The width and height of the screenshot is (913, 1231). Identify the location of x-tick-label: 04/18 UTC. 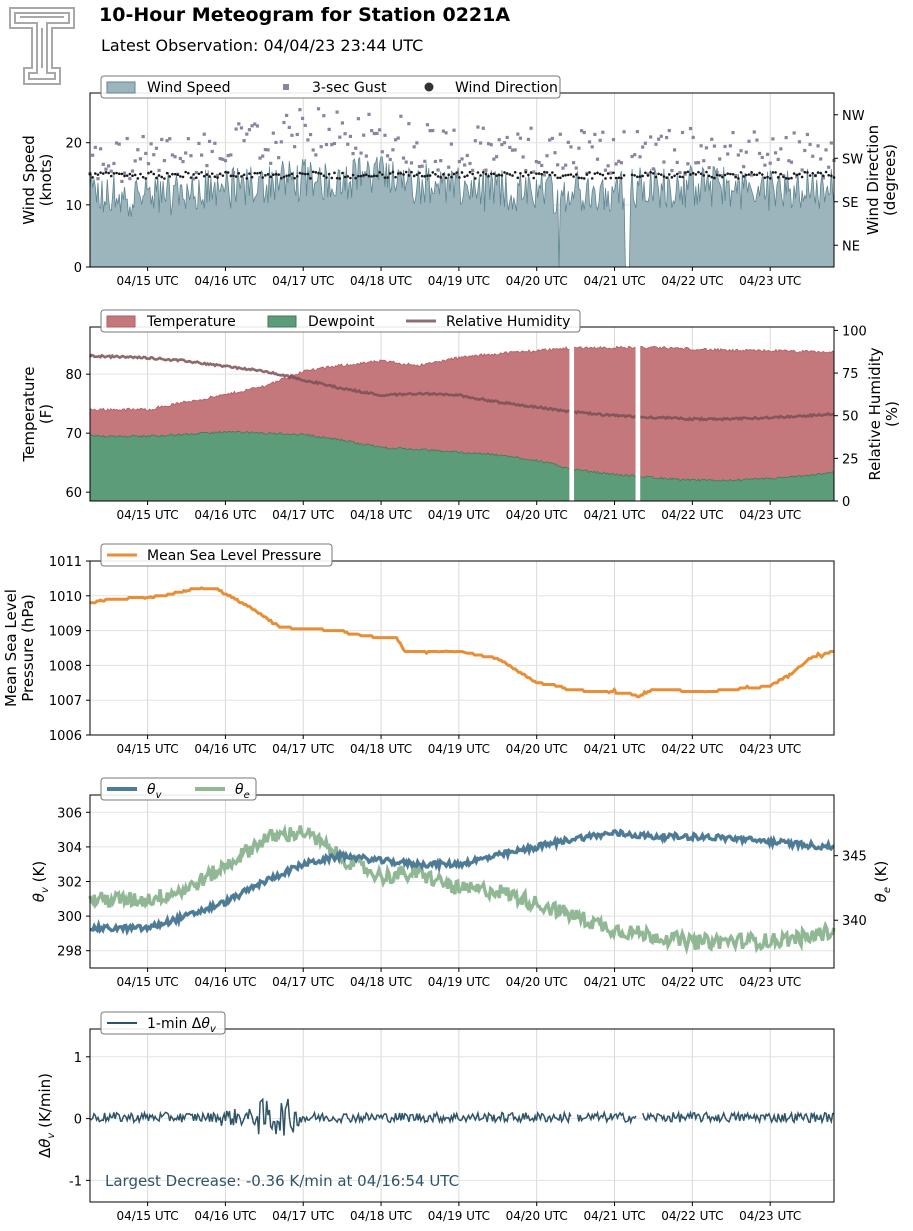
(381, 982).